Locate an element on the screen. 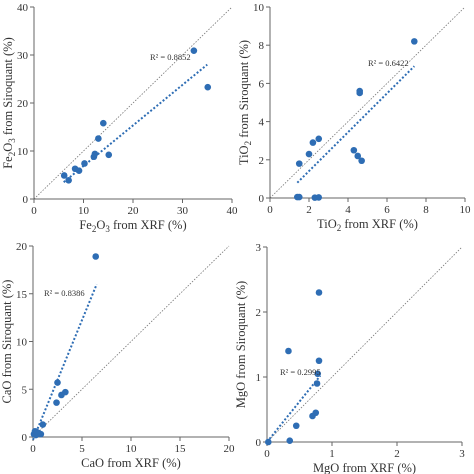 The image size is (474, 474). x-tick-label: 6 is located at coordinates (387, 210).